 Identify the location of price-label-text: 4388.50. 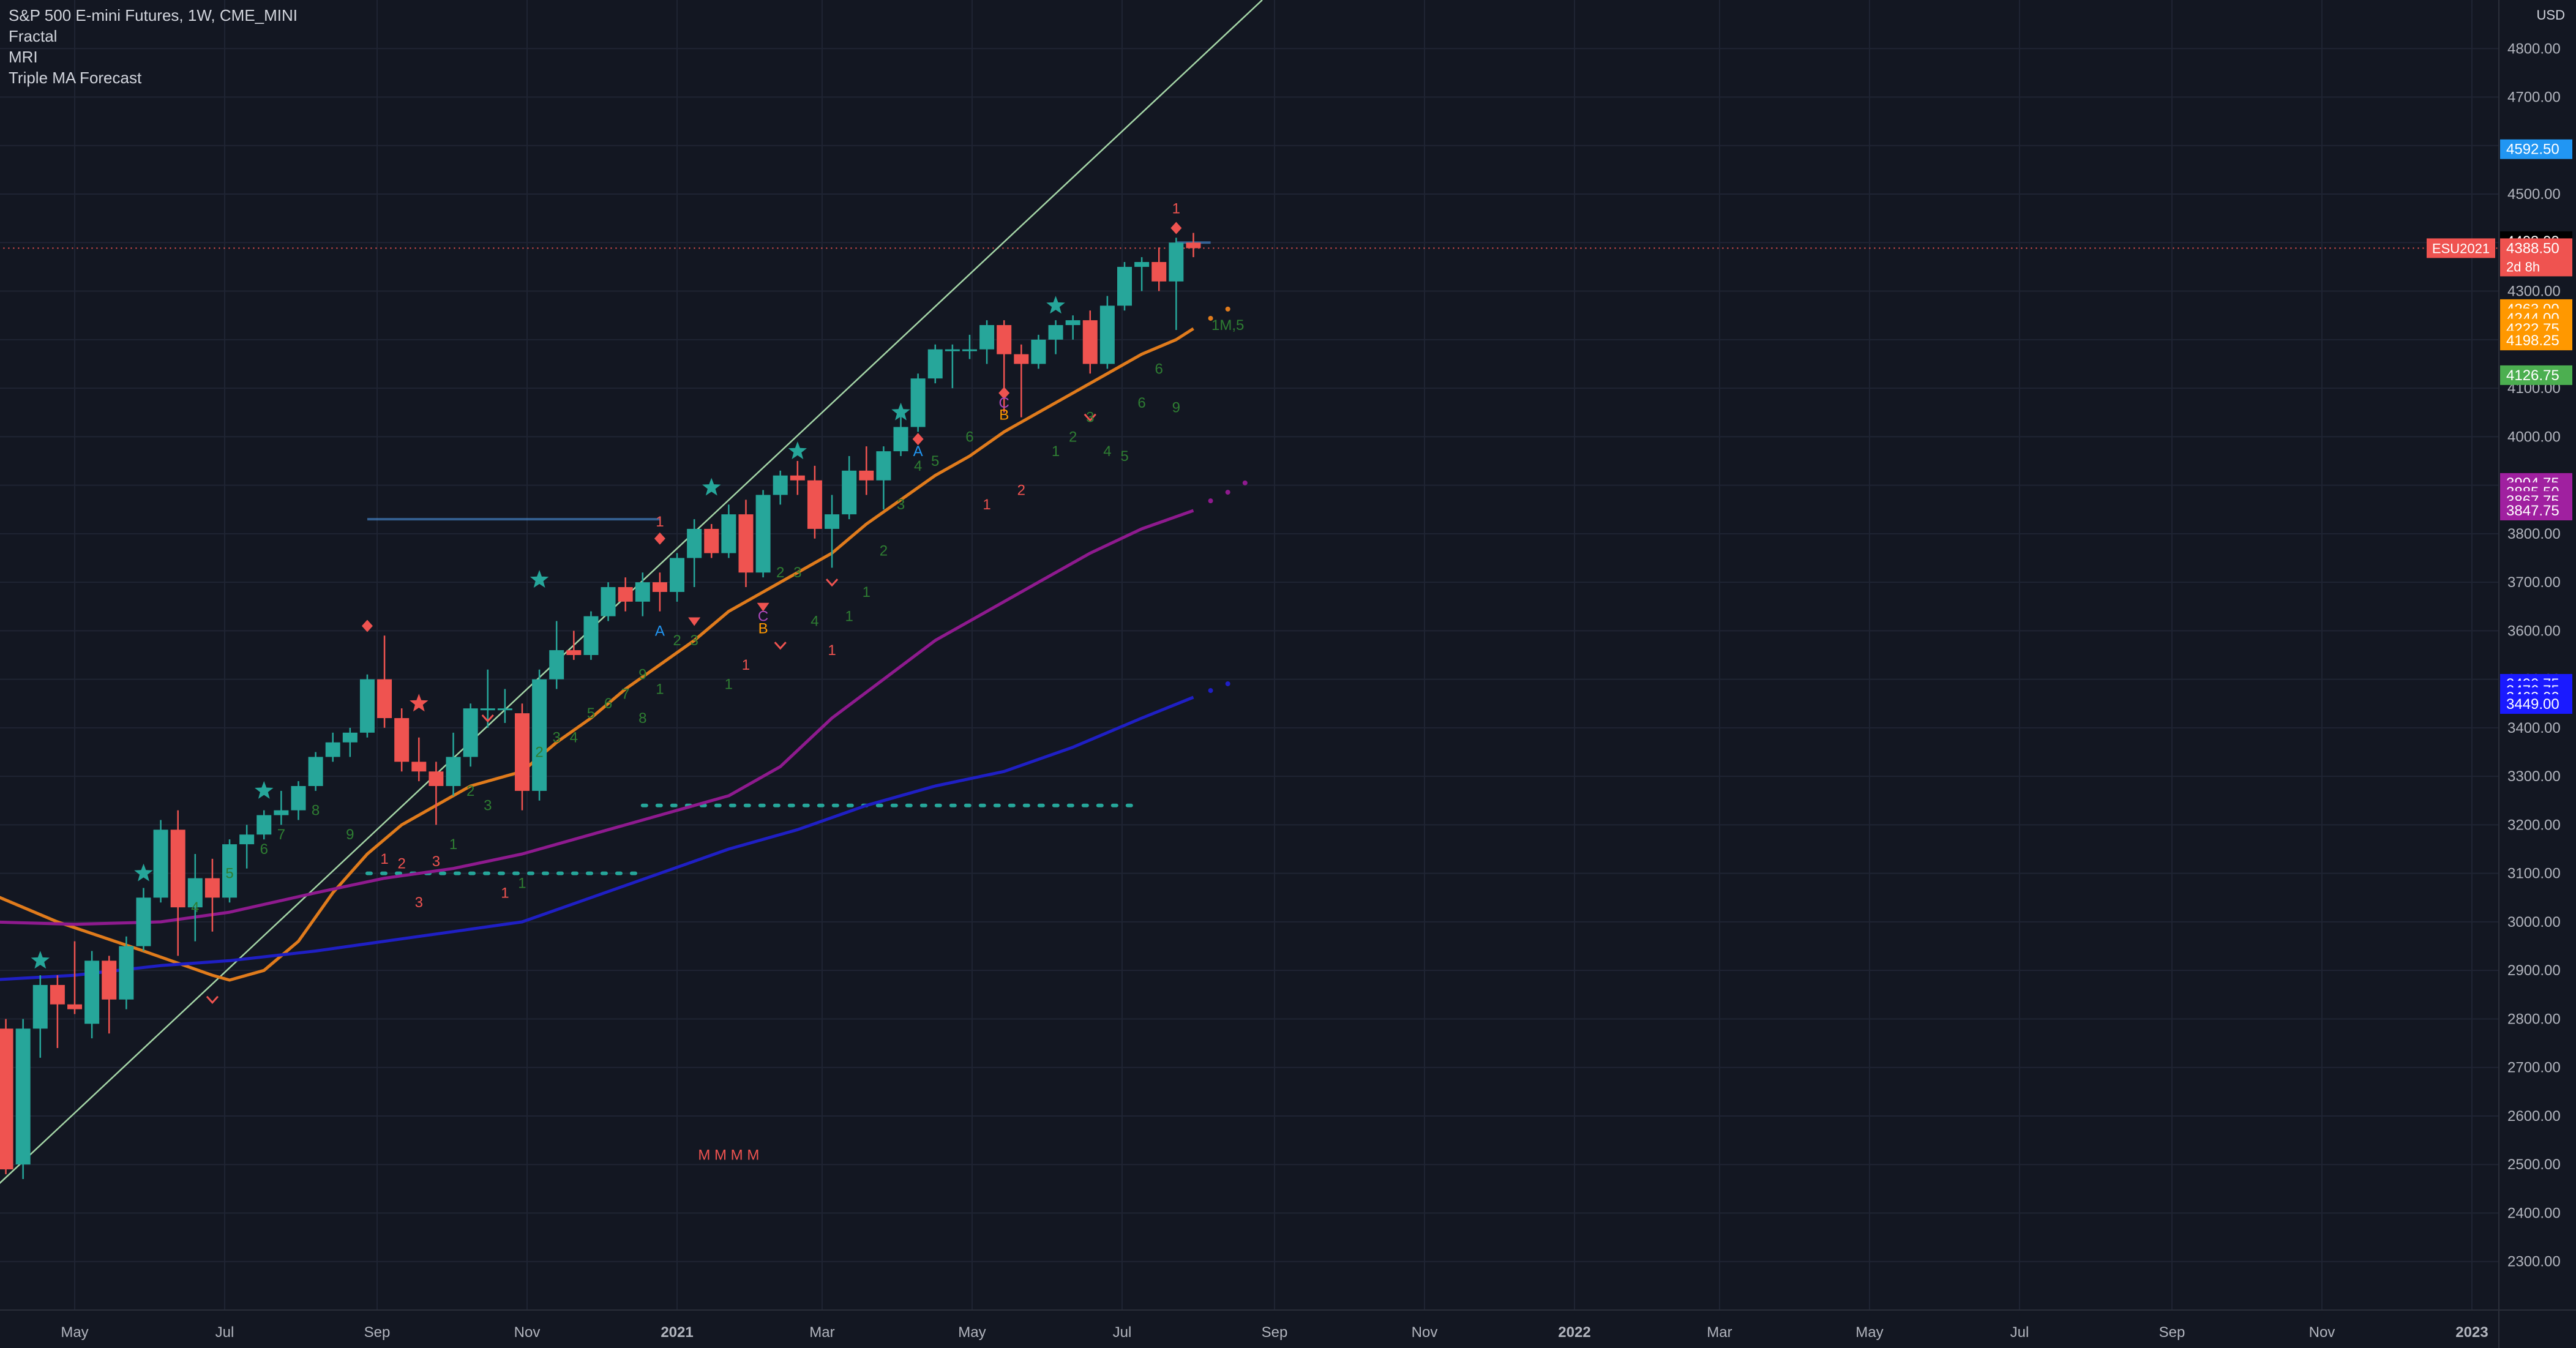
(2533, 248).